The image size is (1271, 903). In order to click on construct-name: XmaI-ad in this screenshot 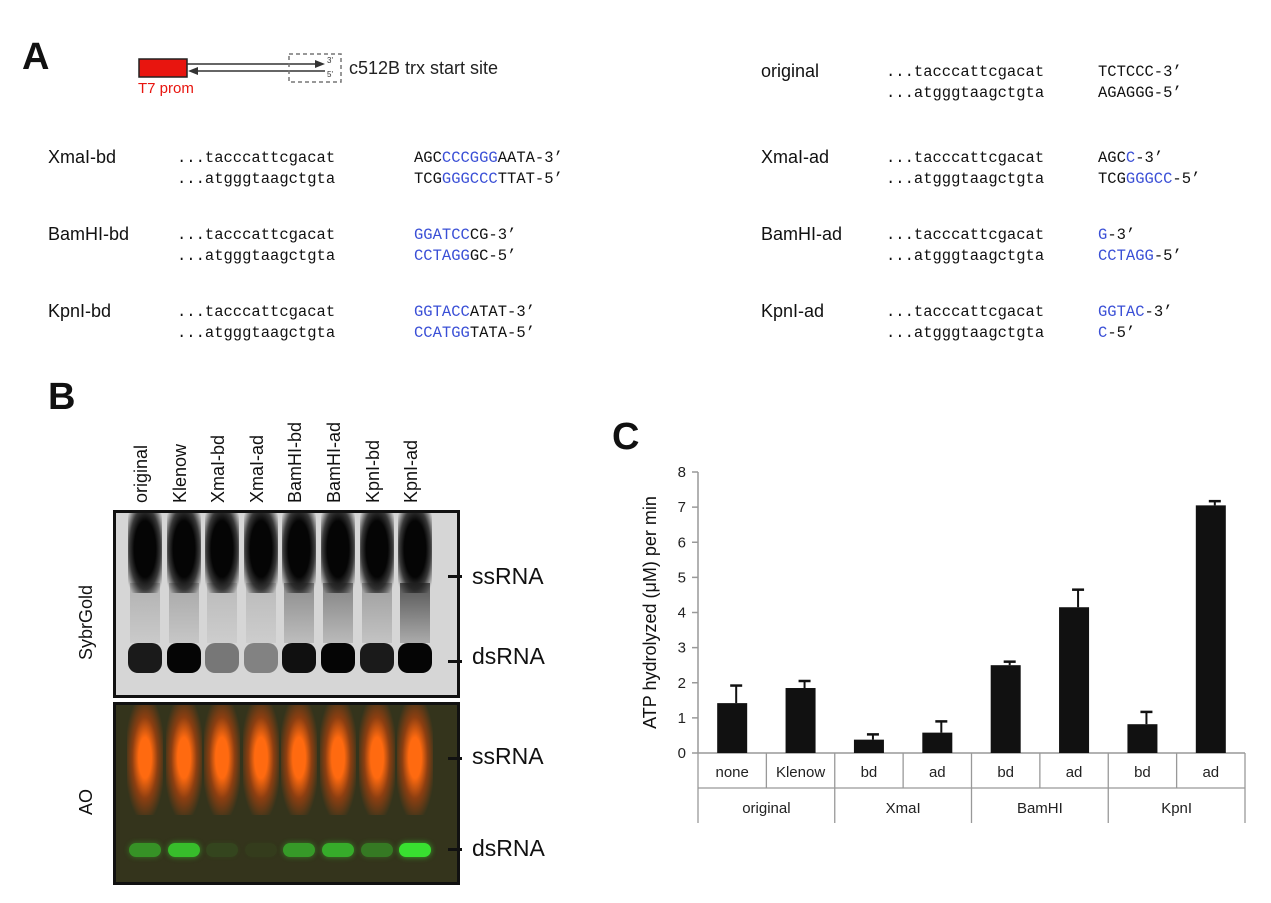, I will do `click(795, 157)`.